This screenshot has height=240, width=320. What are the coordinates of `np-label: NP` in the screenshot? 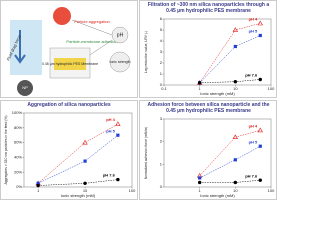 It's located at (25, 87).